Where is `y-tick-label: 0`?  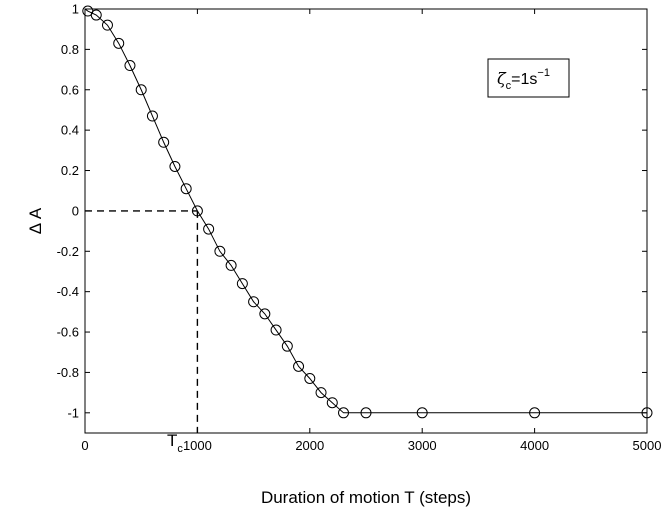
y-tick-label: 0 is located at coordinates (75, 210).